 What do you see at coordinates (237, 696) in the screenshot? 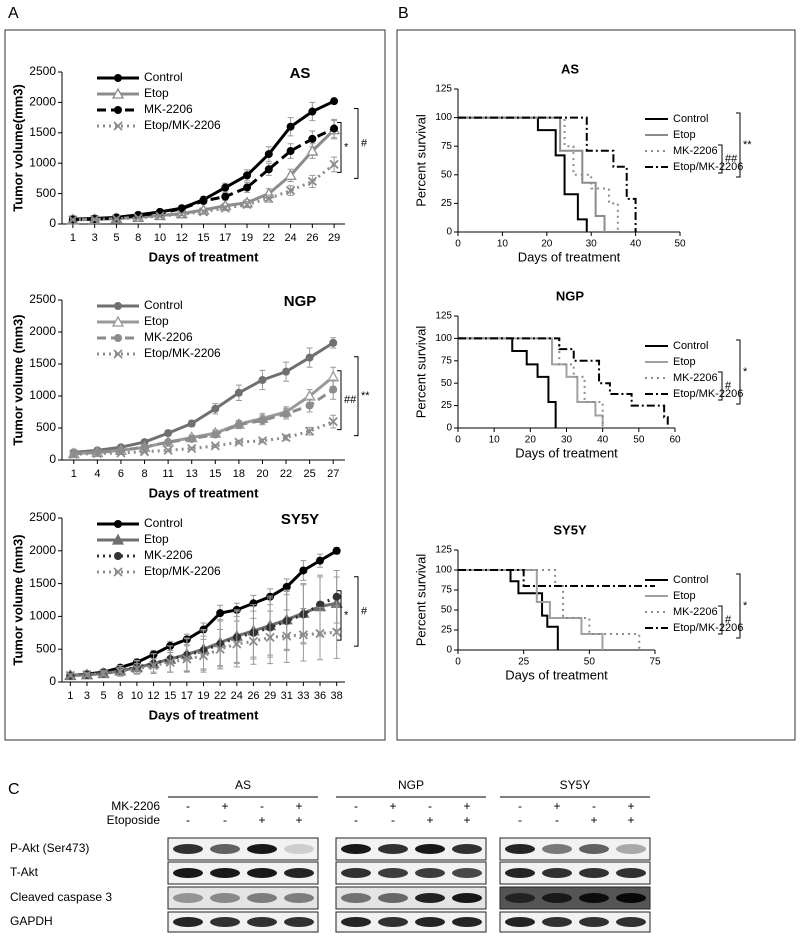
I see `x-tick-label: 24` at bounding box center [237, 696].